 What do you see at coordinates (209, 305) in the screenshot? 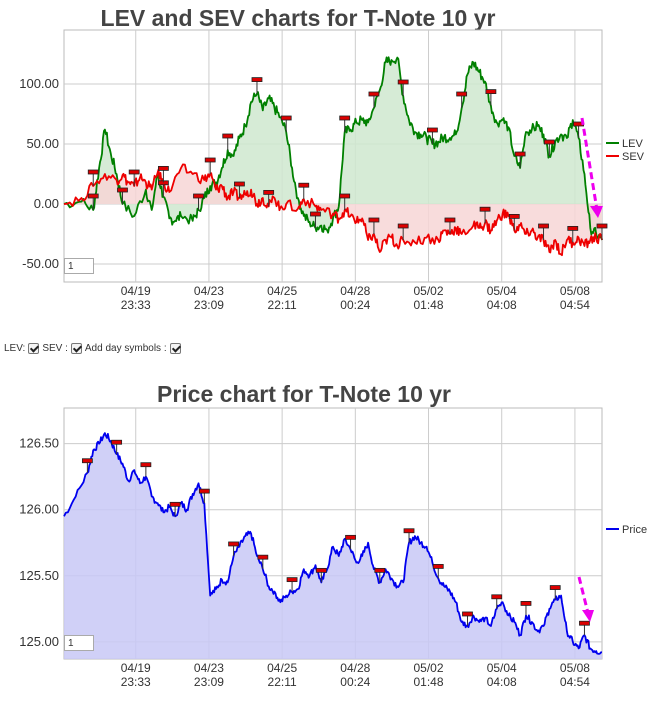
I see `x-tick-time: 23:09` at bounding box center [209, 305].